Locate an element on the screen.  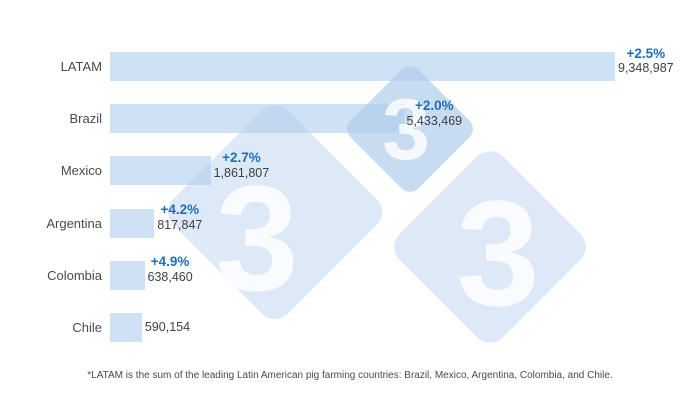
value-labels: 590,154 is located at coordinates (167, 327).